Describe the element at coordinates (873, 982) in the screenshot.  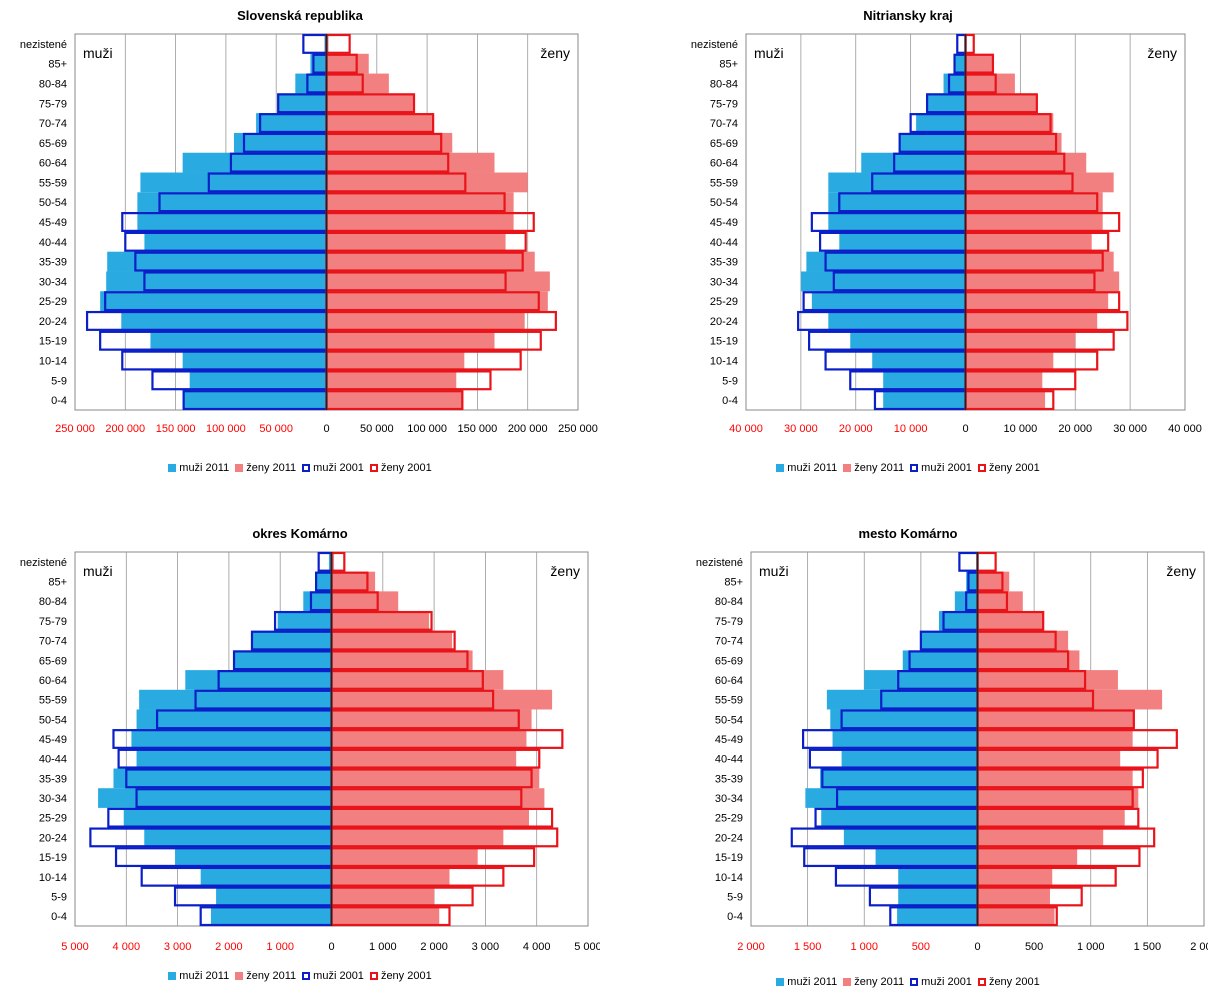
I see `legend-item: ženy 2011` at that location.